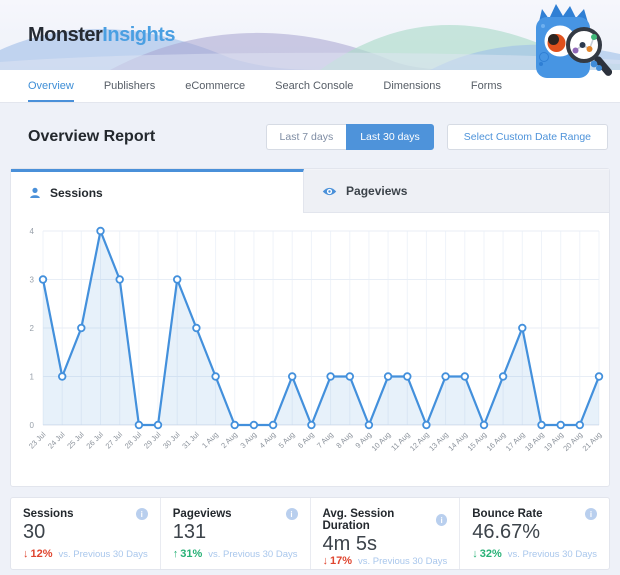 This screenshot has width=620, height=575. I want to click on svg-text: 16 Aug, so click(496, 441).